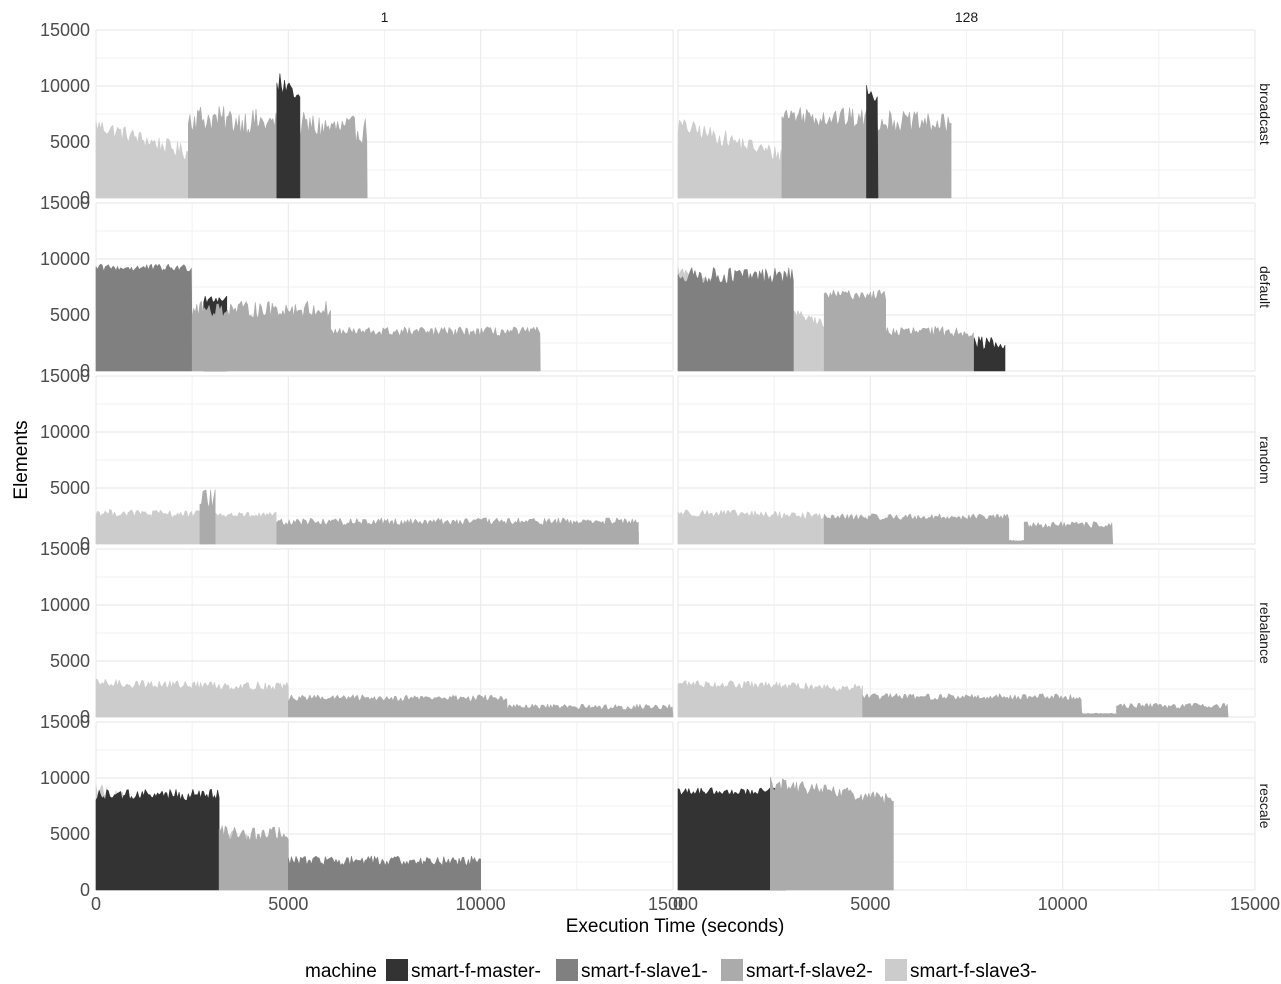 Image resolution: width=1281 pixels, height=984 pixels. I want to click on legend-label: smart-f-slave2-, so click(809, 971).